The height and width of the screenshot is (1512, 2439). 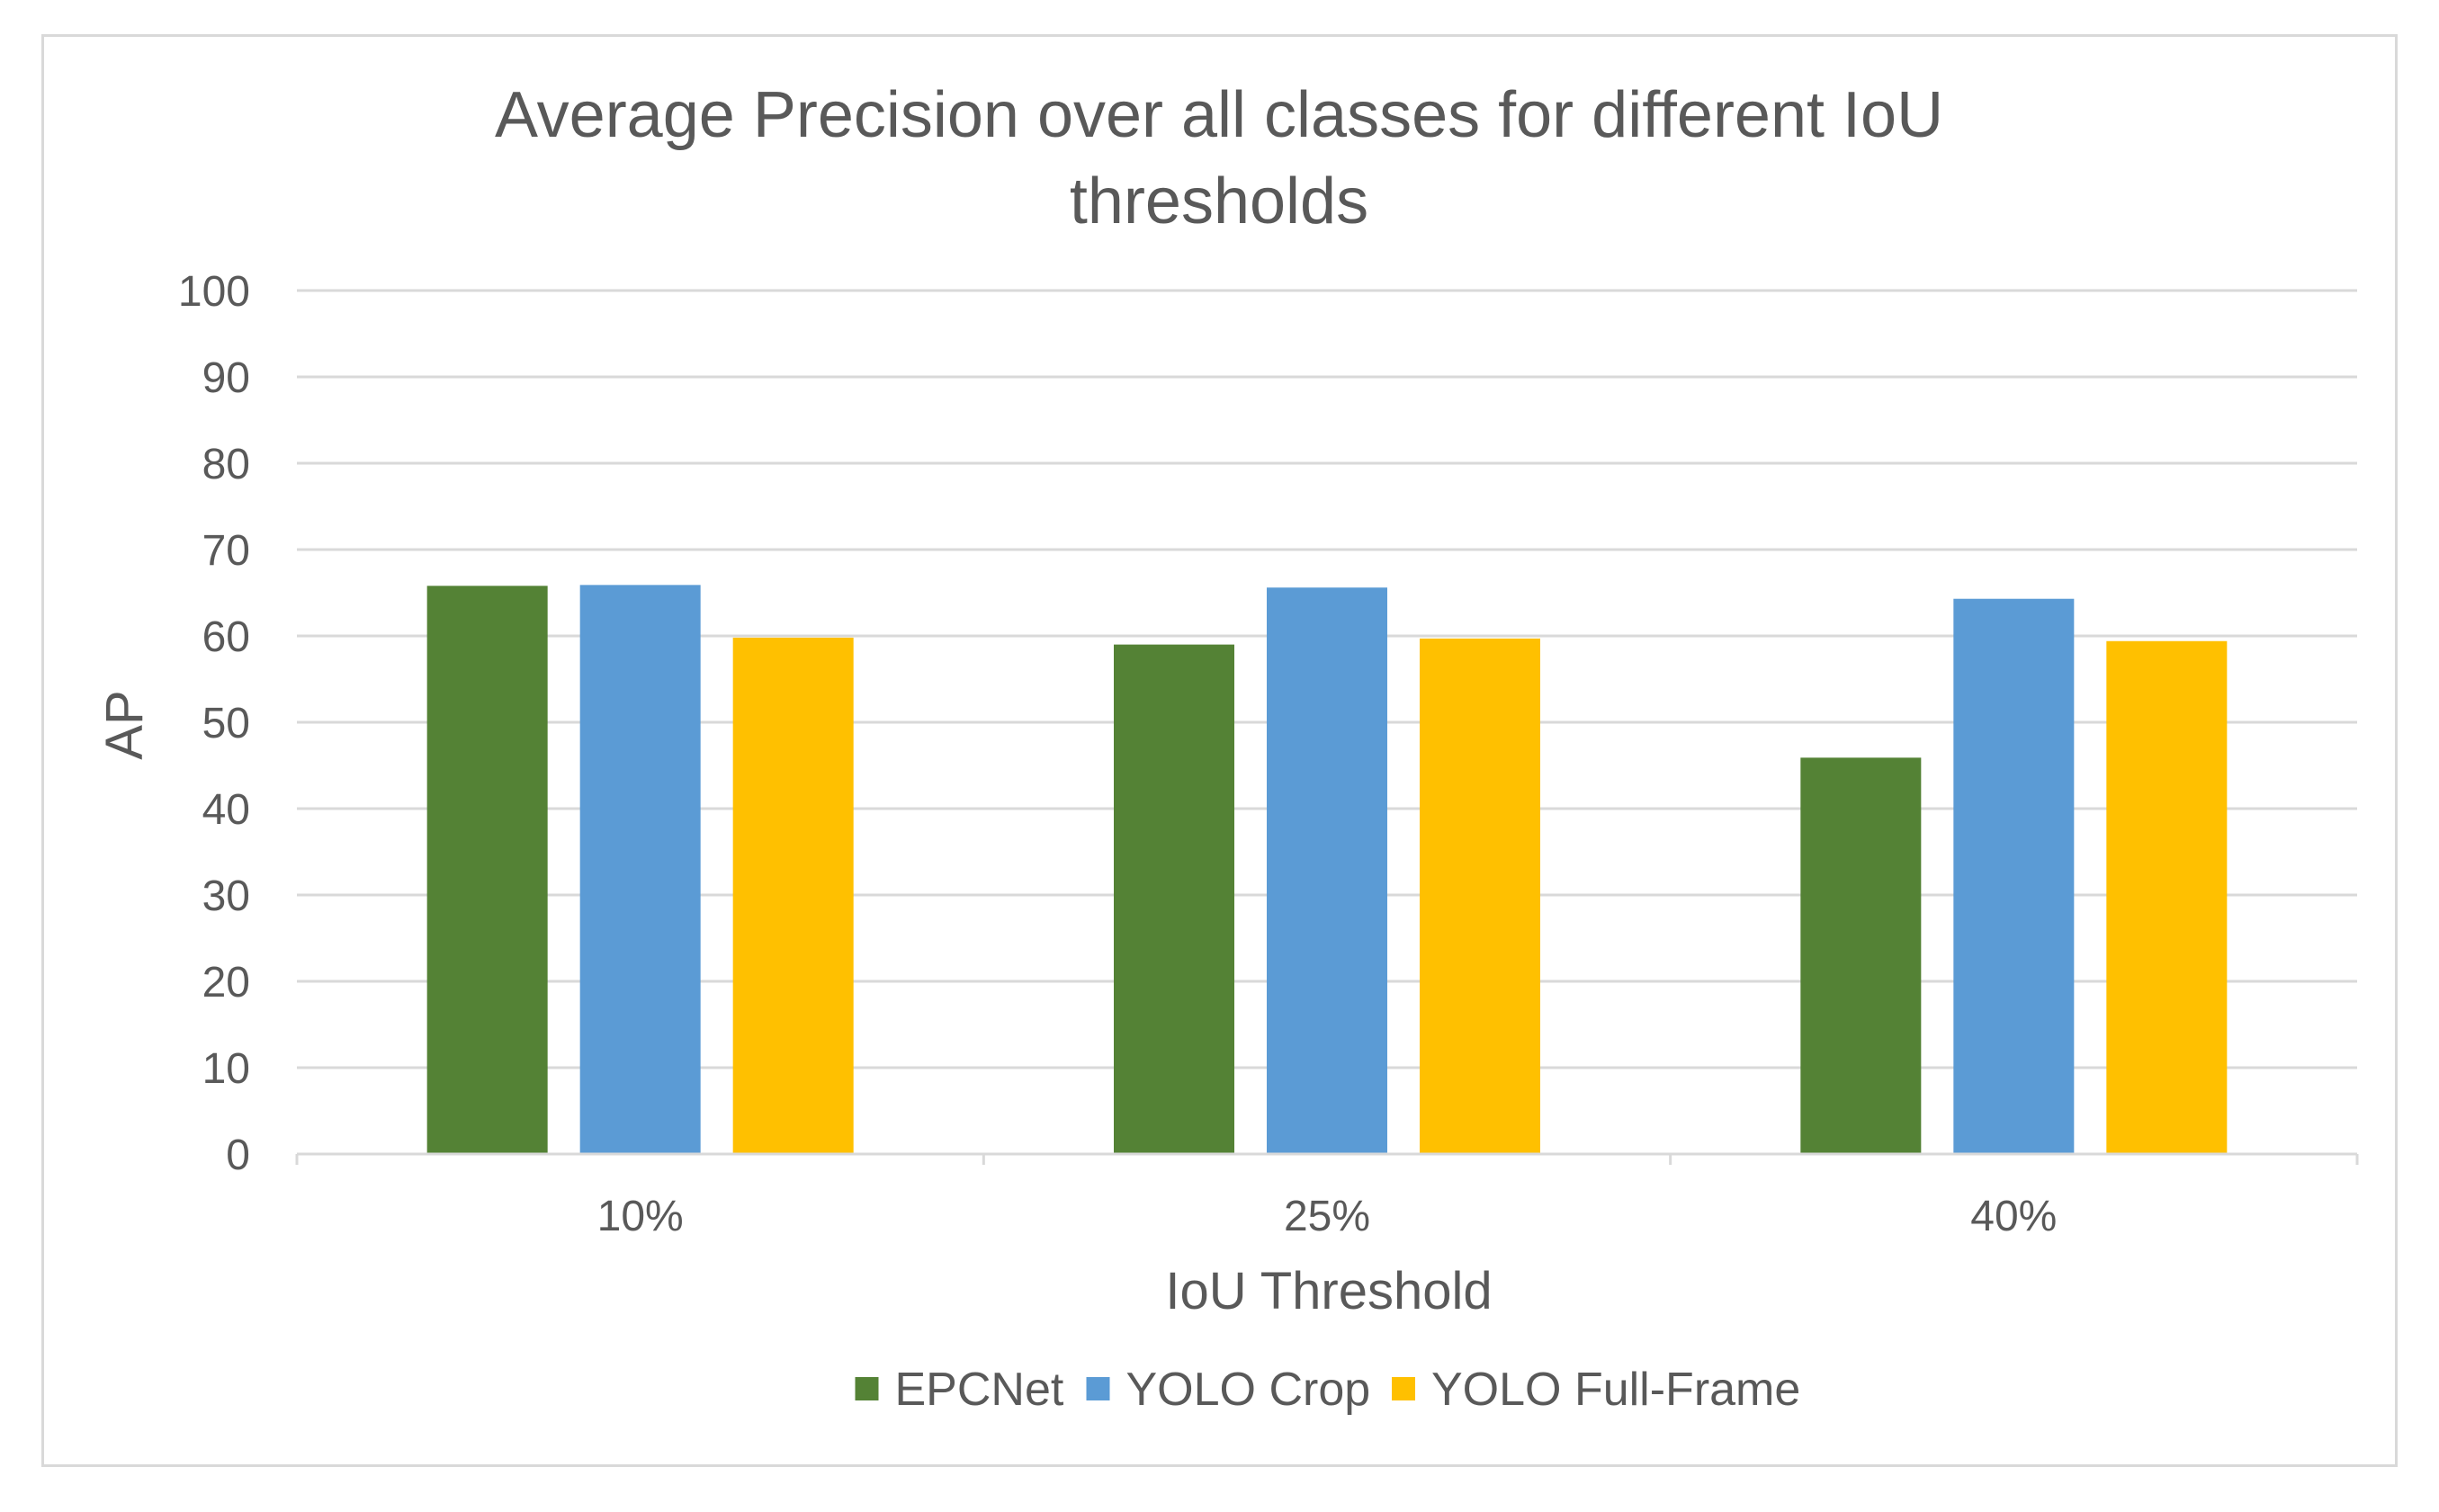 What do you see at coordinates (226, 378) in the screenshot?
I see `y-tick-label: 90` at bounding box center [226, 378].